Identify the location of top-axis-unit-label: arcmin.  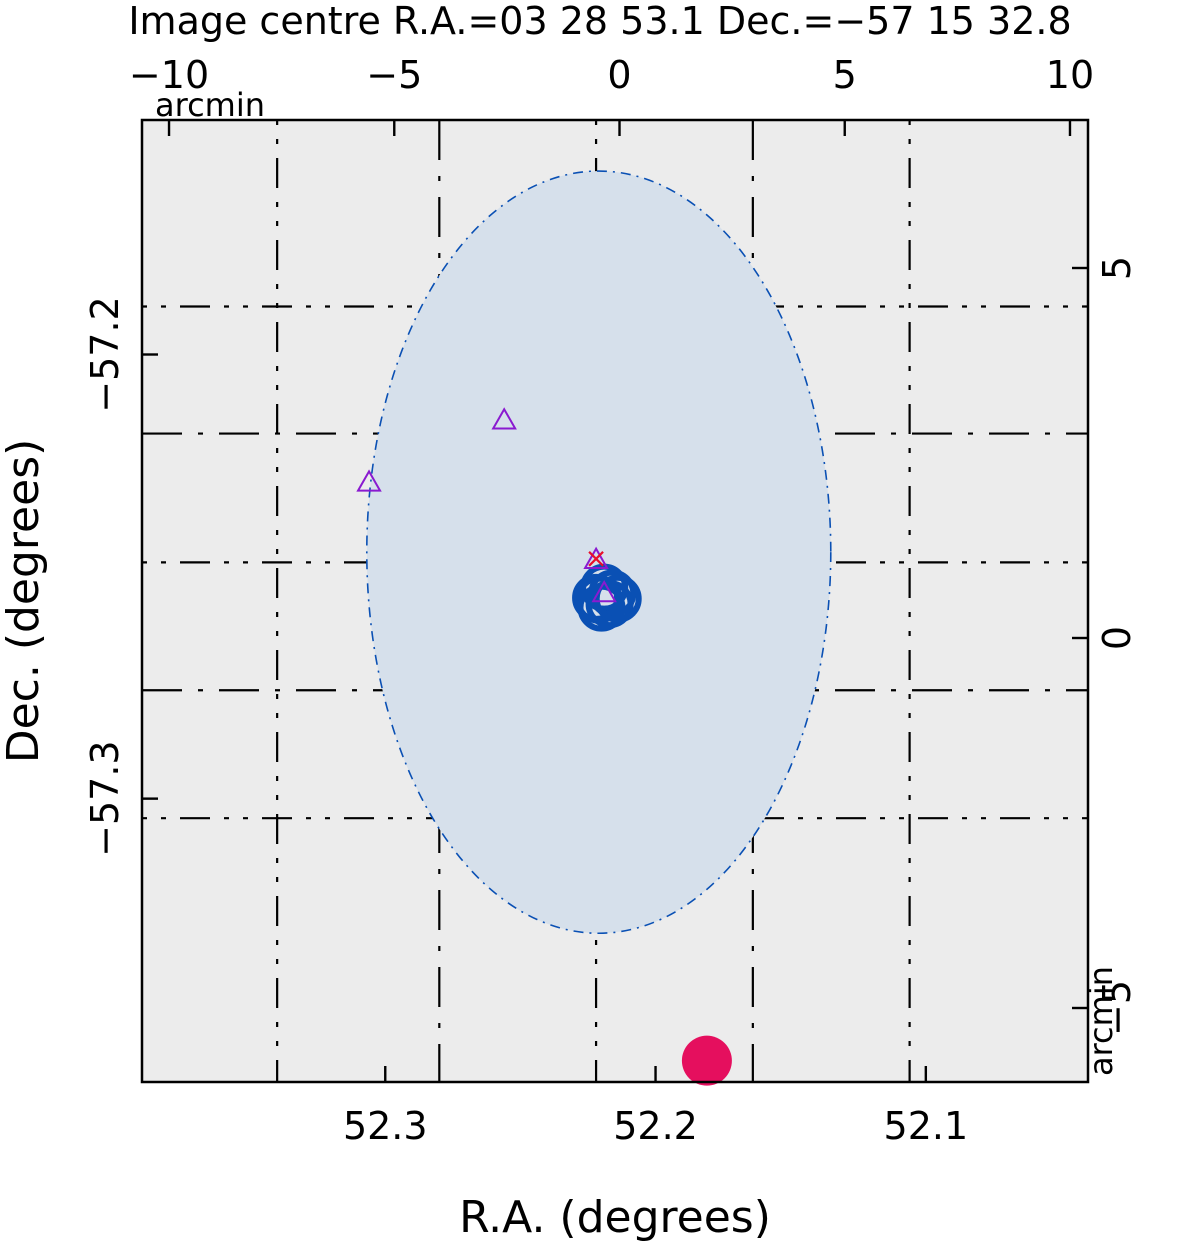
(210, 105).